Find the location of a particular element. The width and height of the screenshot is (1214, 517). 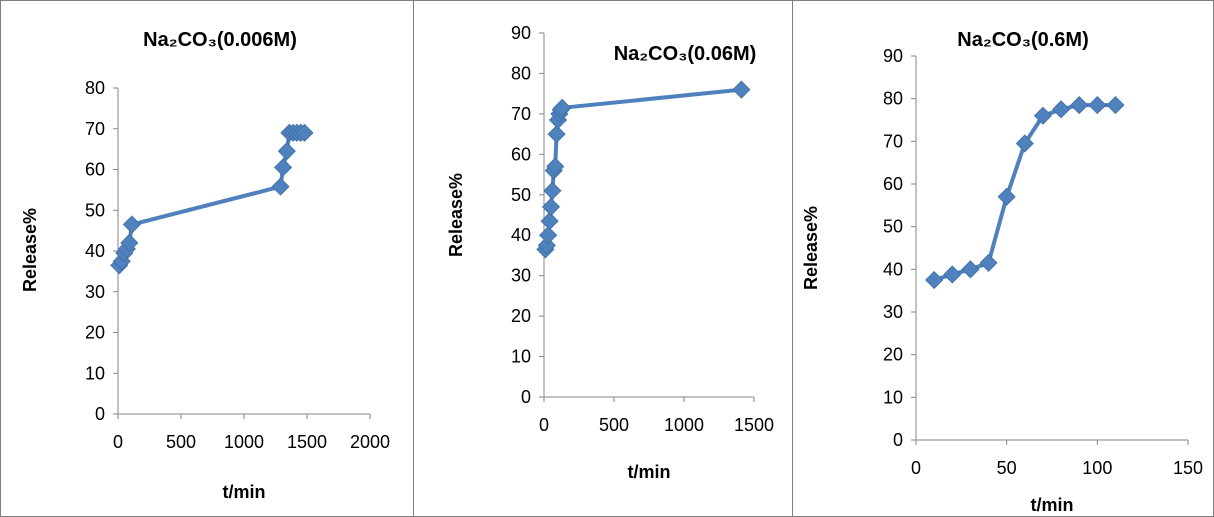

x-tick-label: 2000 is located at coordinates (370, 442).